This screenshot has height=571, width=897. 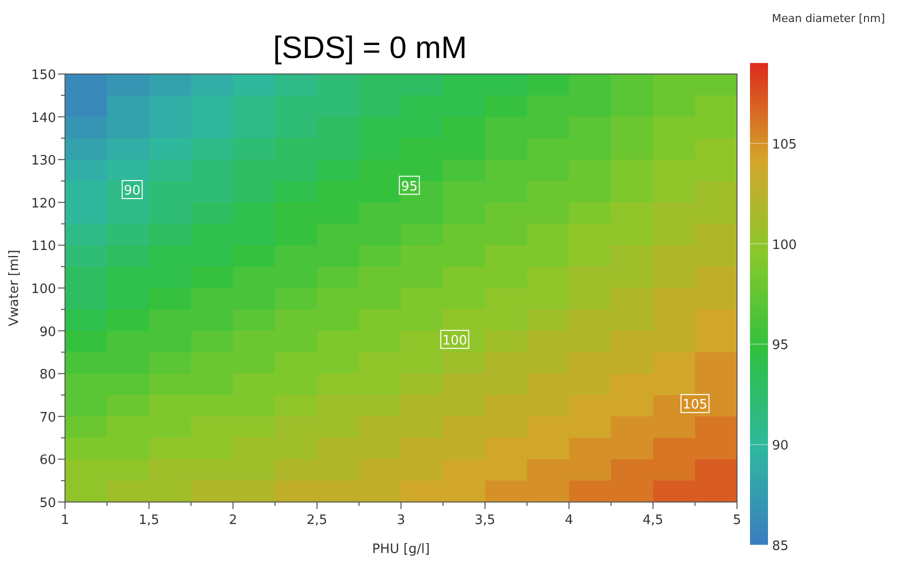 What do you see at coordinates (401, 520) in the screenshot?
I see `x-tick-label: 3` at bounding box center [401, 520].